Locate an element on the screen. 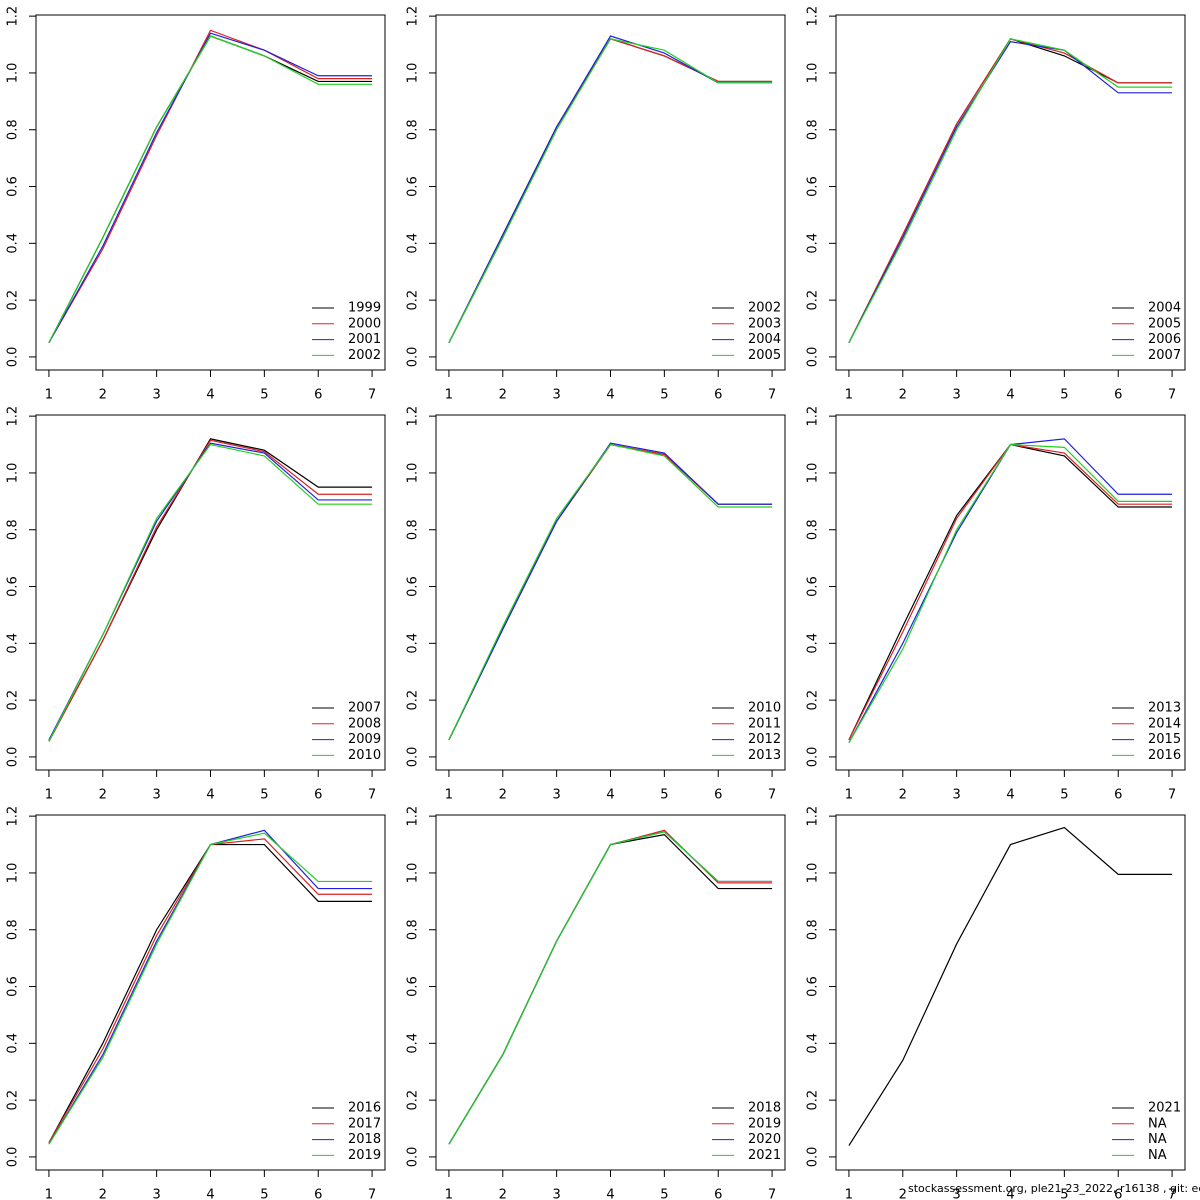 The width and height of the screenshot is (1200, 1200). legend-label: 2012 is located at coordinates (764, 739).